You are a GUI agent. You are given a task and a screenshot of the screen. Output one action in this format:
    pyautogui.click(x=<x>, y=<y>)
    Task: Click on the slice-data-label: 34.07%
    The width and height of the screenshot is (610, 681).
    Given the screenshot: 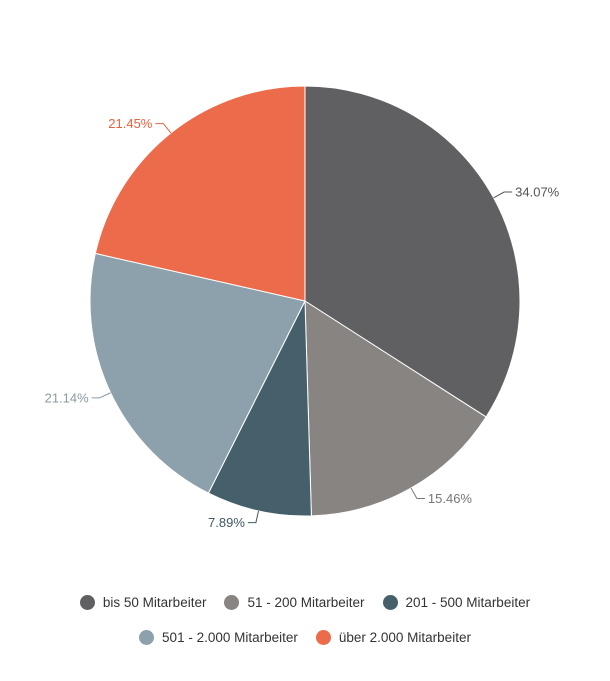 What is the action you would take?
    pyautogui.click(x=537, y=192)
    